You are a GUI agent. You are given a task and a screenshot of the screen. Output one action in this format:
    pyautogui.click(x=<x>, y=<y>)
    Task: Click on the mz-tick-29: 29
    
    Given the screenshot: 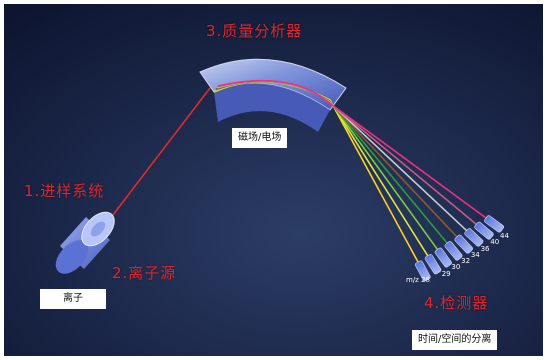 What is the action you would take?
    pyautogui.click(x=446, y=273)
    